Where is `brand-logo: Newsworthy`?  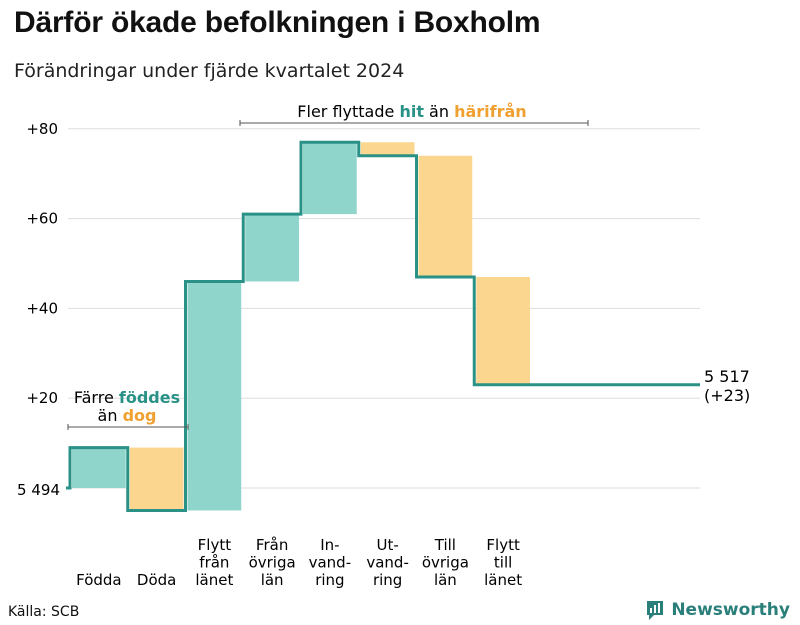
brand-logo: Newsworthy is located at coordinates (717, 610).